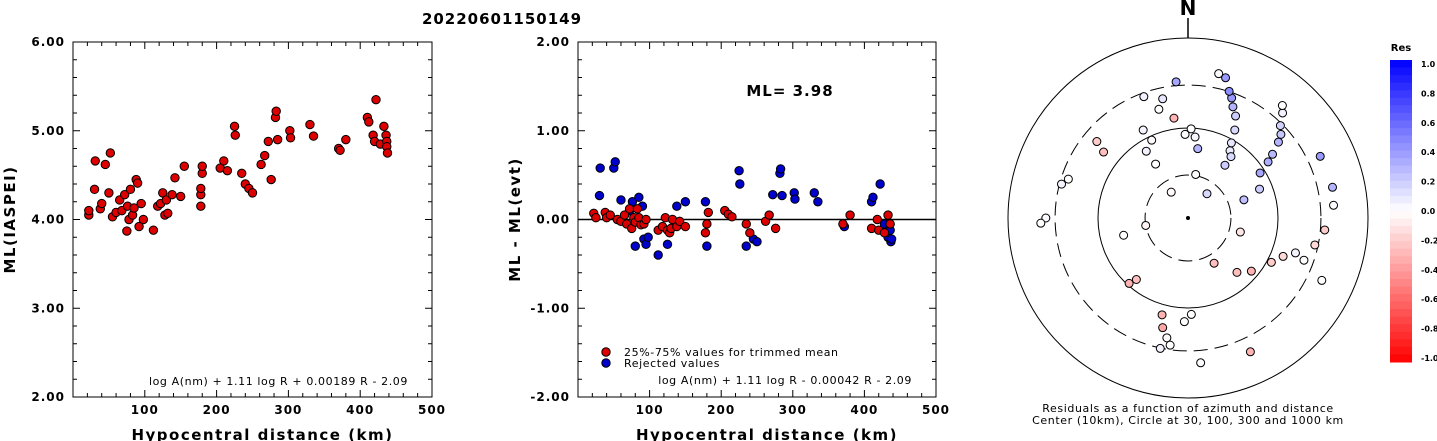 The image size is (1437, 441). I want to click on distance-ring, so click(1188, 218).